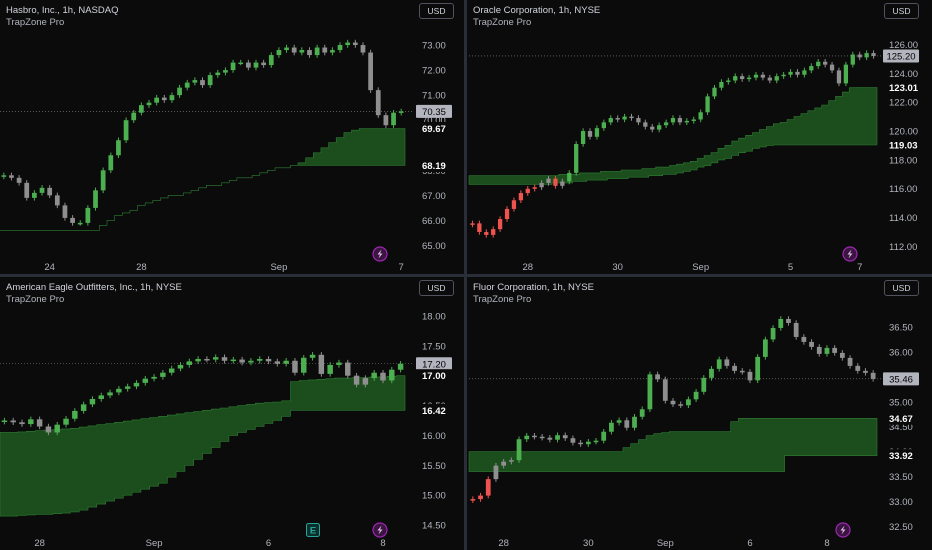  I want to click on level-price-label: 33.92, so click(901, 456).